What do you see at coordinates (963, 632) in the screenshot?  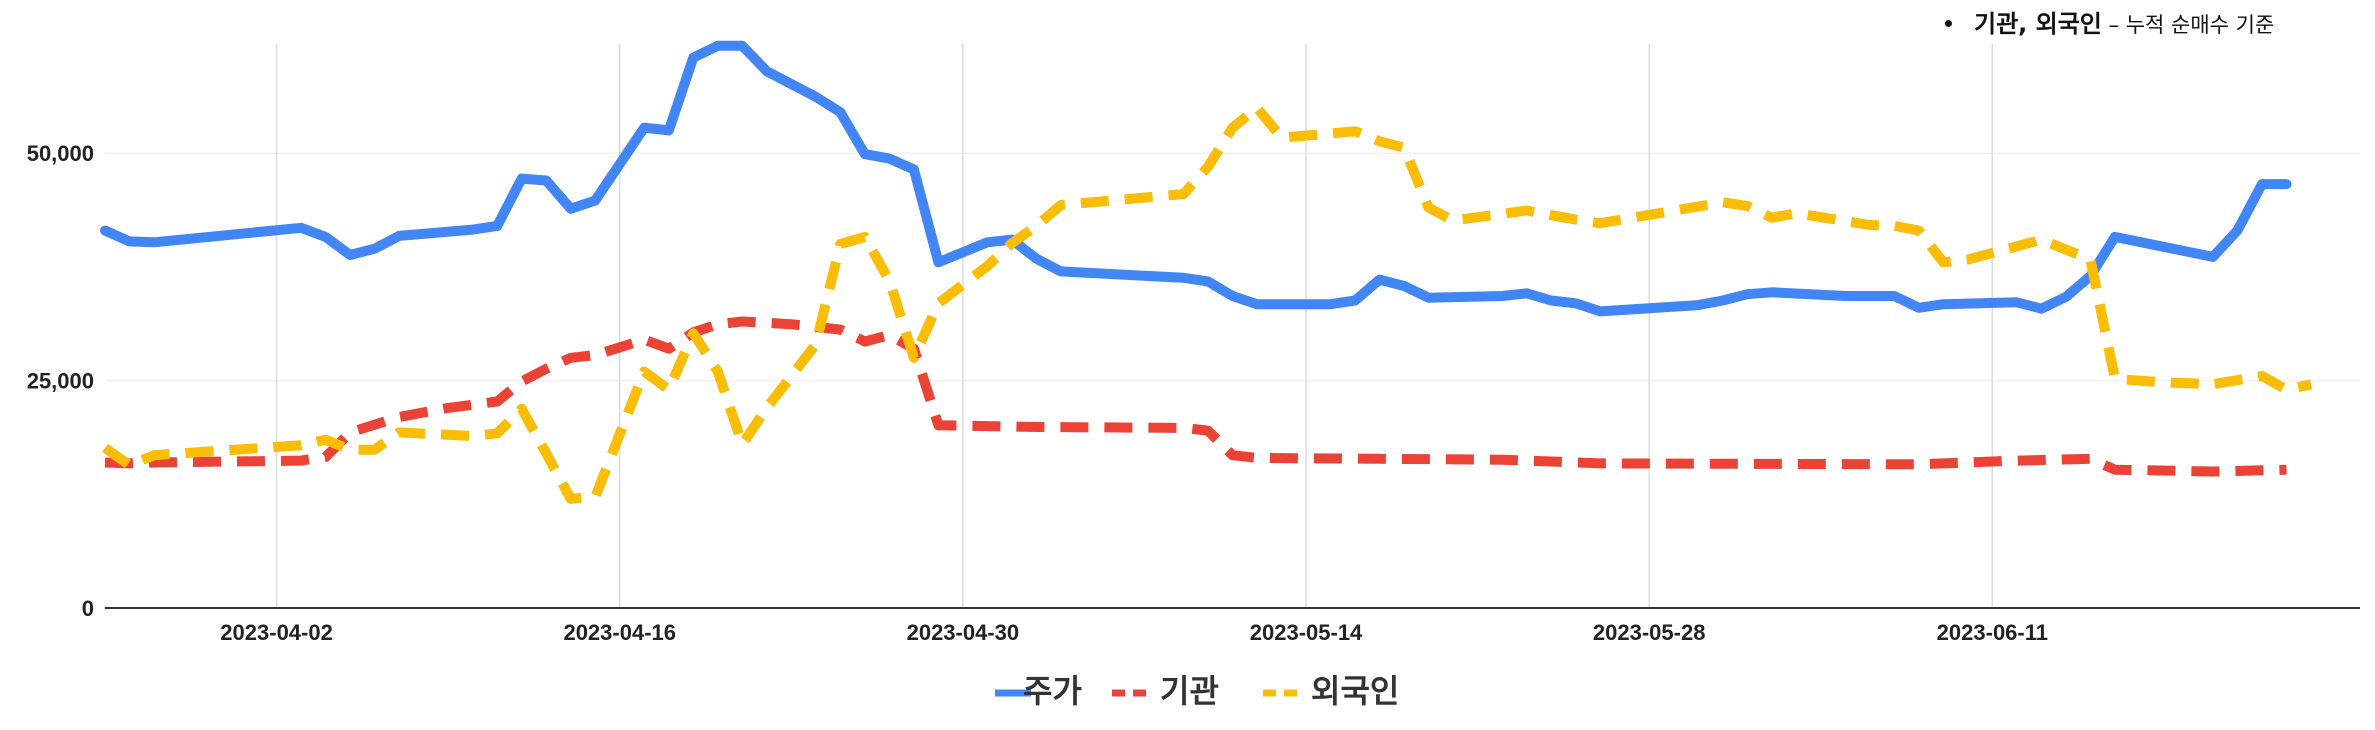 I see `x-tick-label: 2023-04-30` at bounding box center [963, 632].